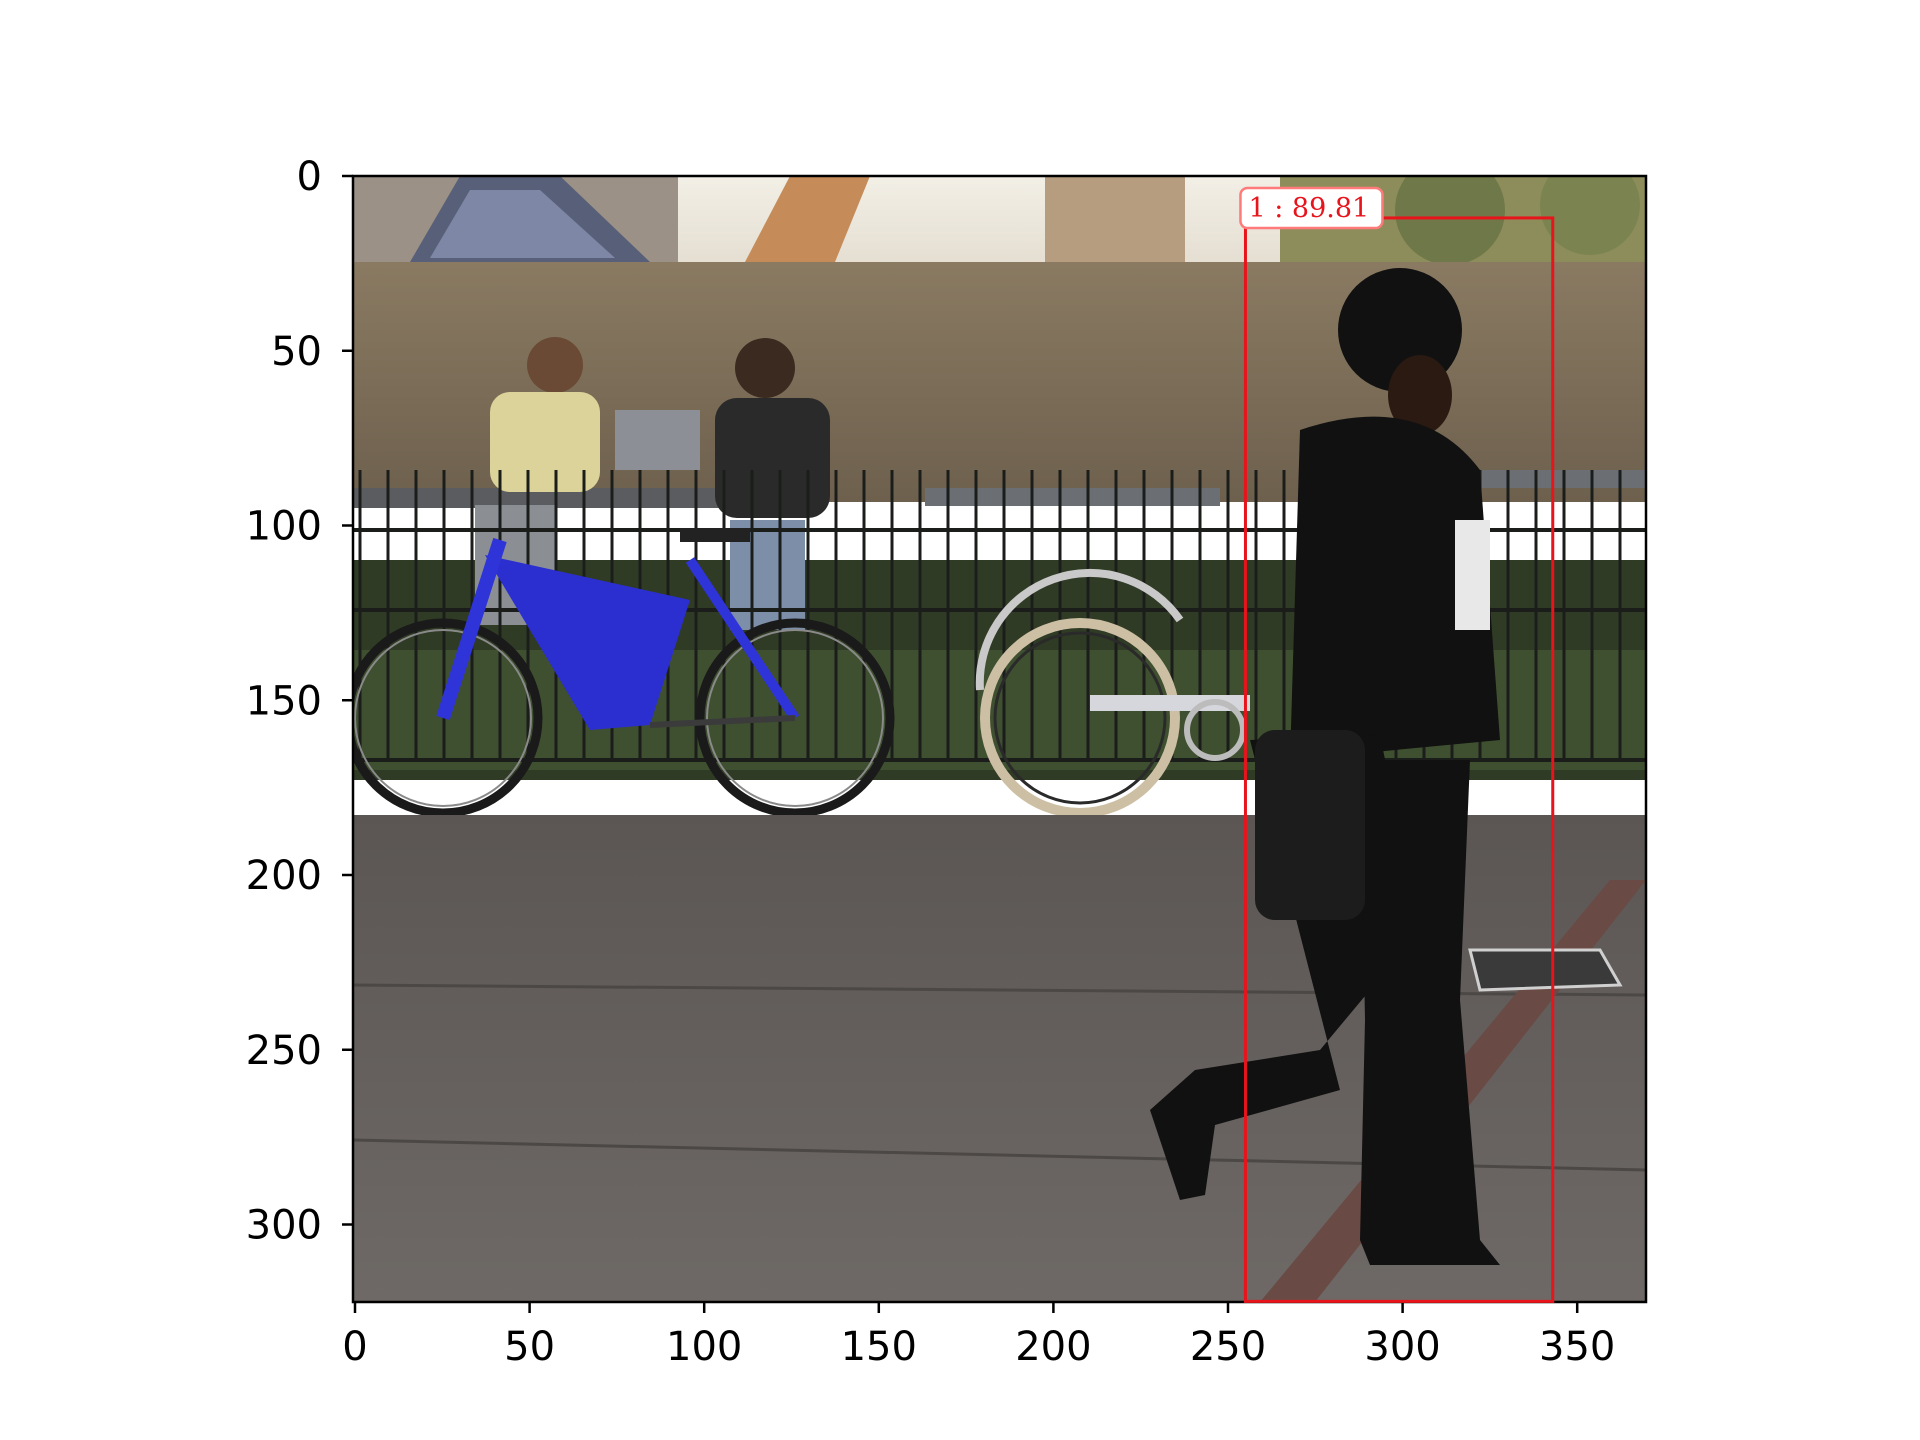  What do you see at coordinates (1115, 224) in the screenshot?
I see `pillar` at bounding box center [1115, 224].